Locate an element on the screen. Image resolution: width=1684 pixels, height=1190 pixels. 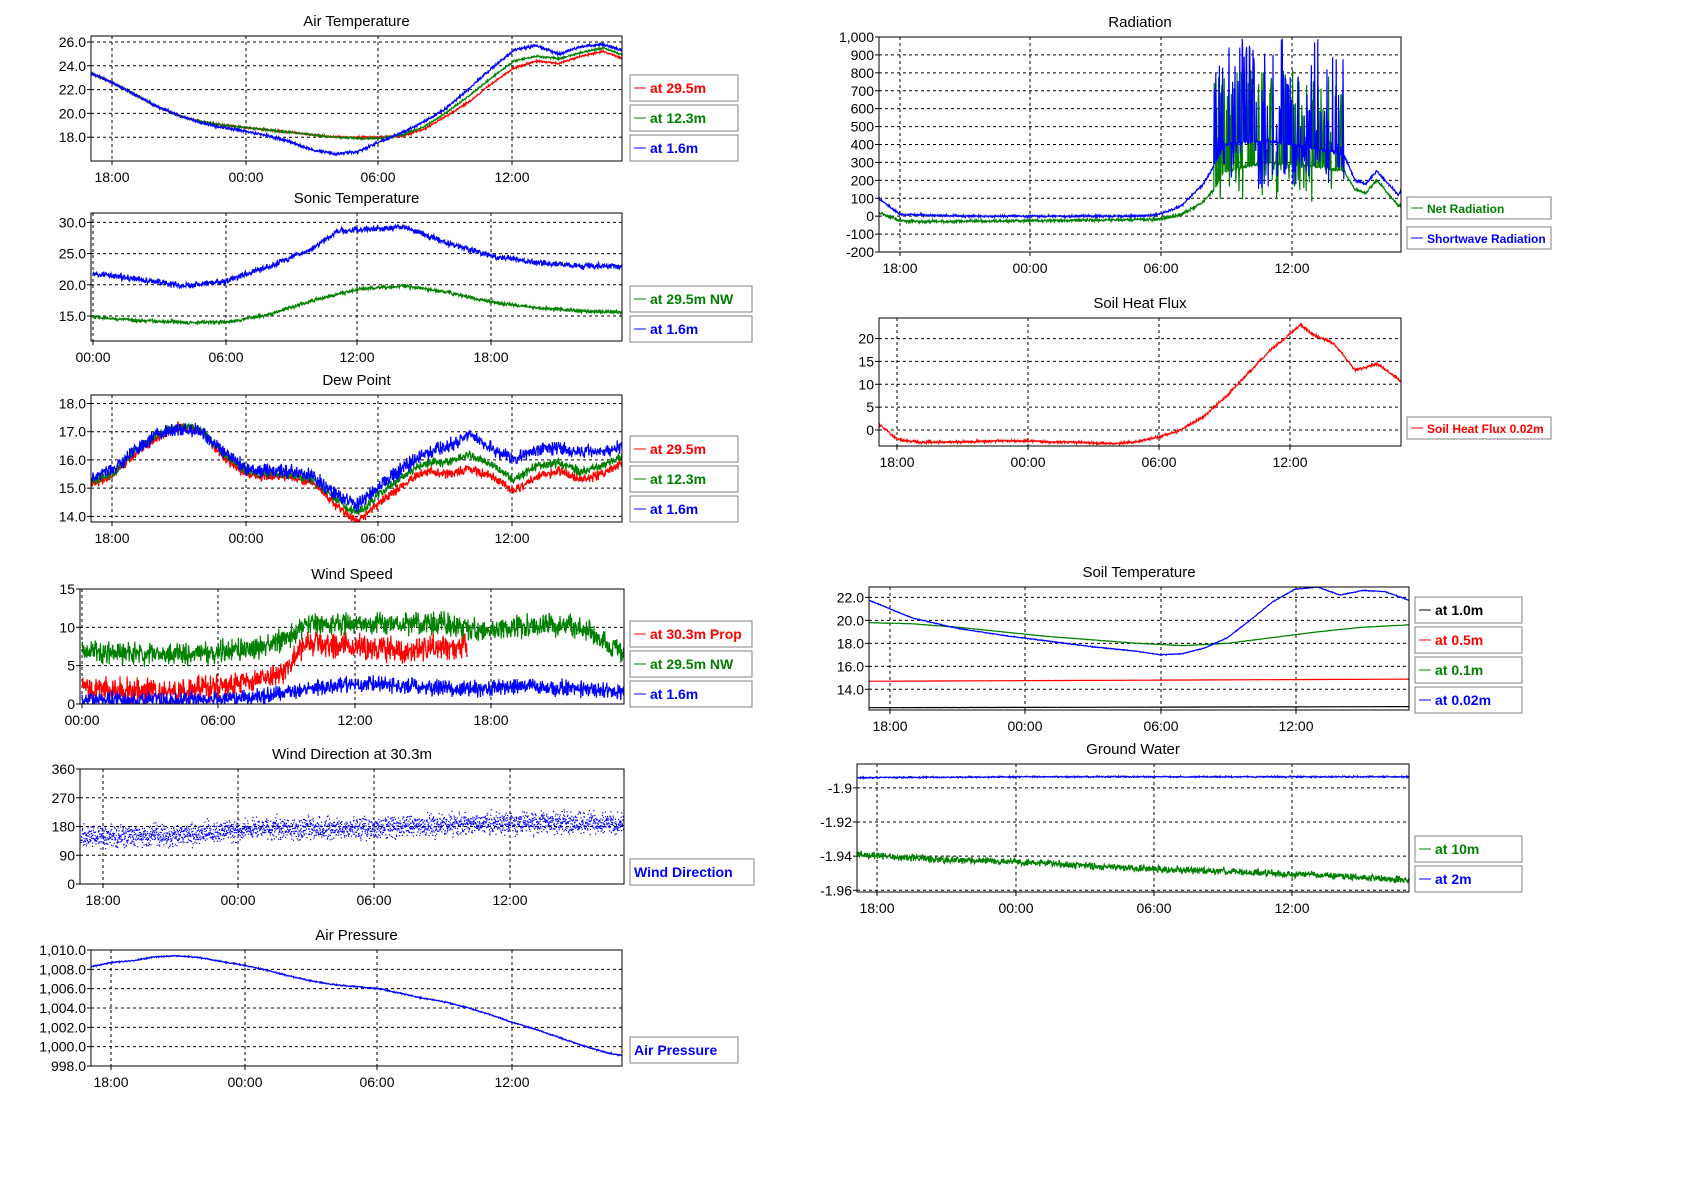
x-tick-label: 12:00 is located at coordinates (1291, 908).